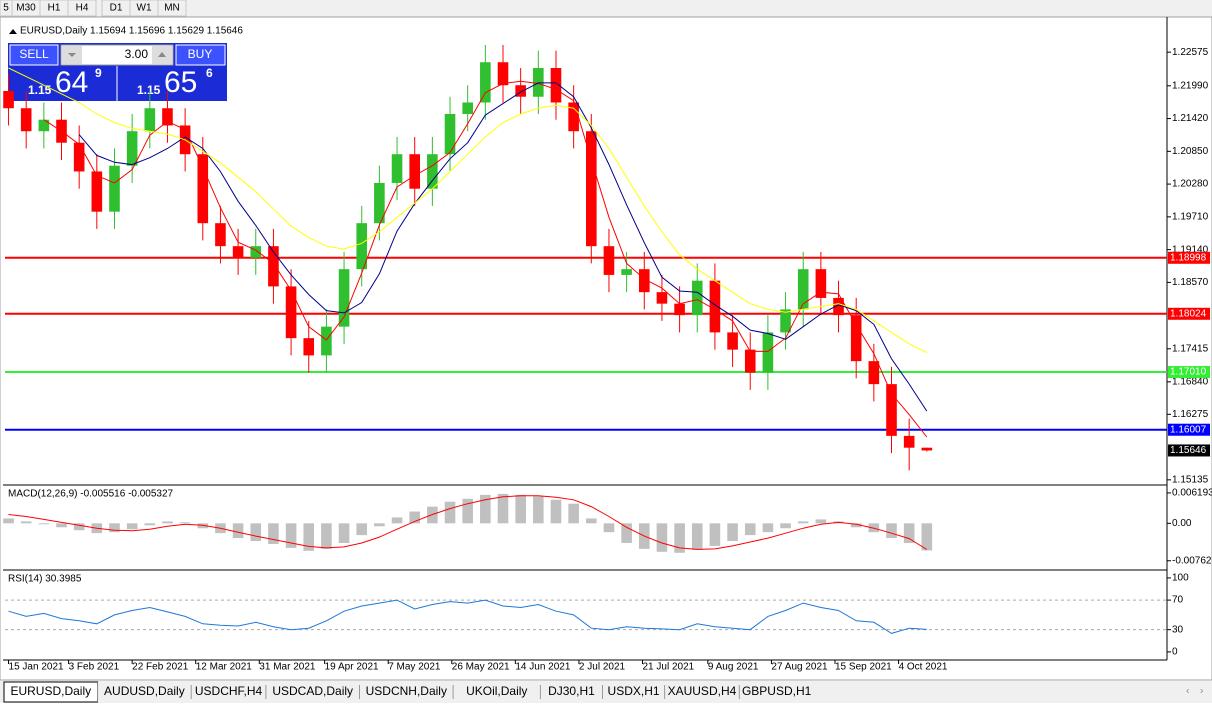 Image resolution: width=1212 pixels, height=708 pixels. I want to click on tab-label: USDCHF,H4, so click(229, 691).